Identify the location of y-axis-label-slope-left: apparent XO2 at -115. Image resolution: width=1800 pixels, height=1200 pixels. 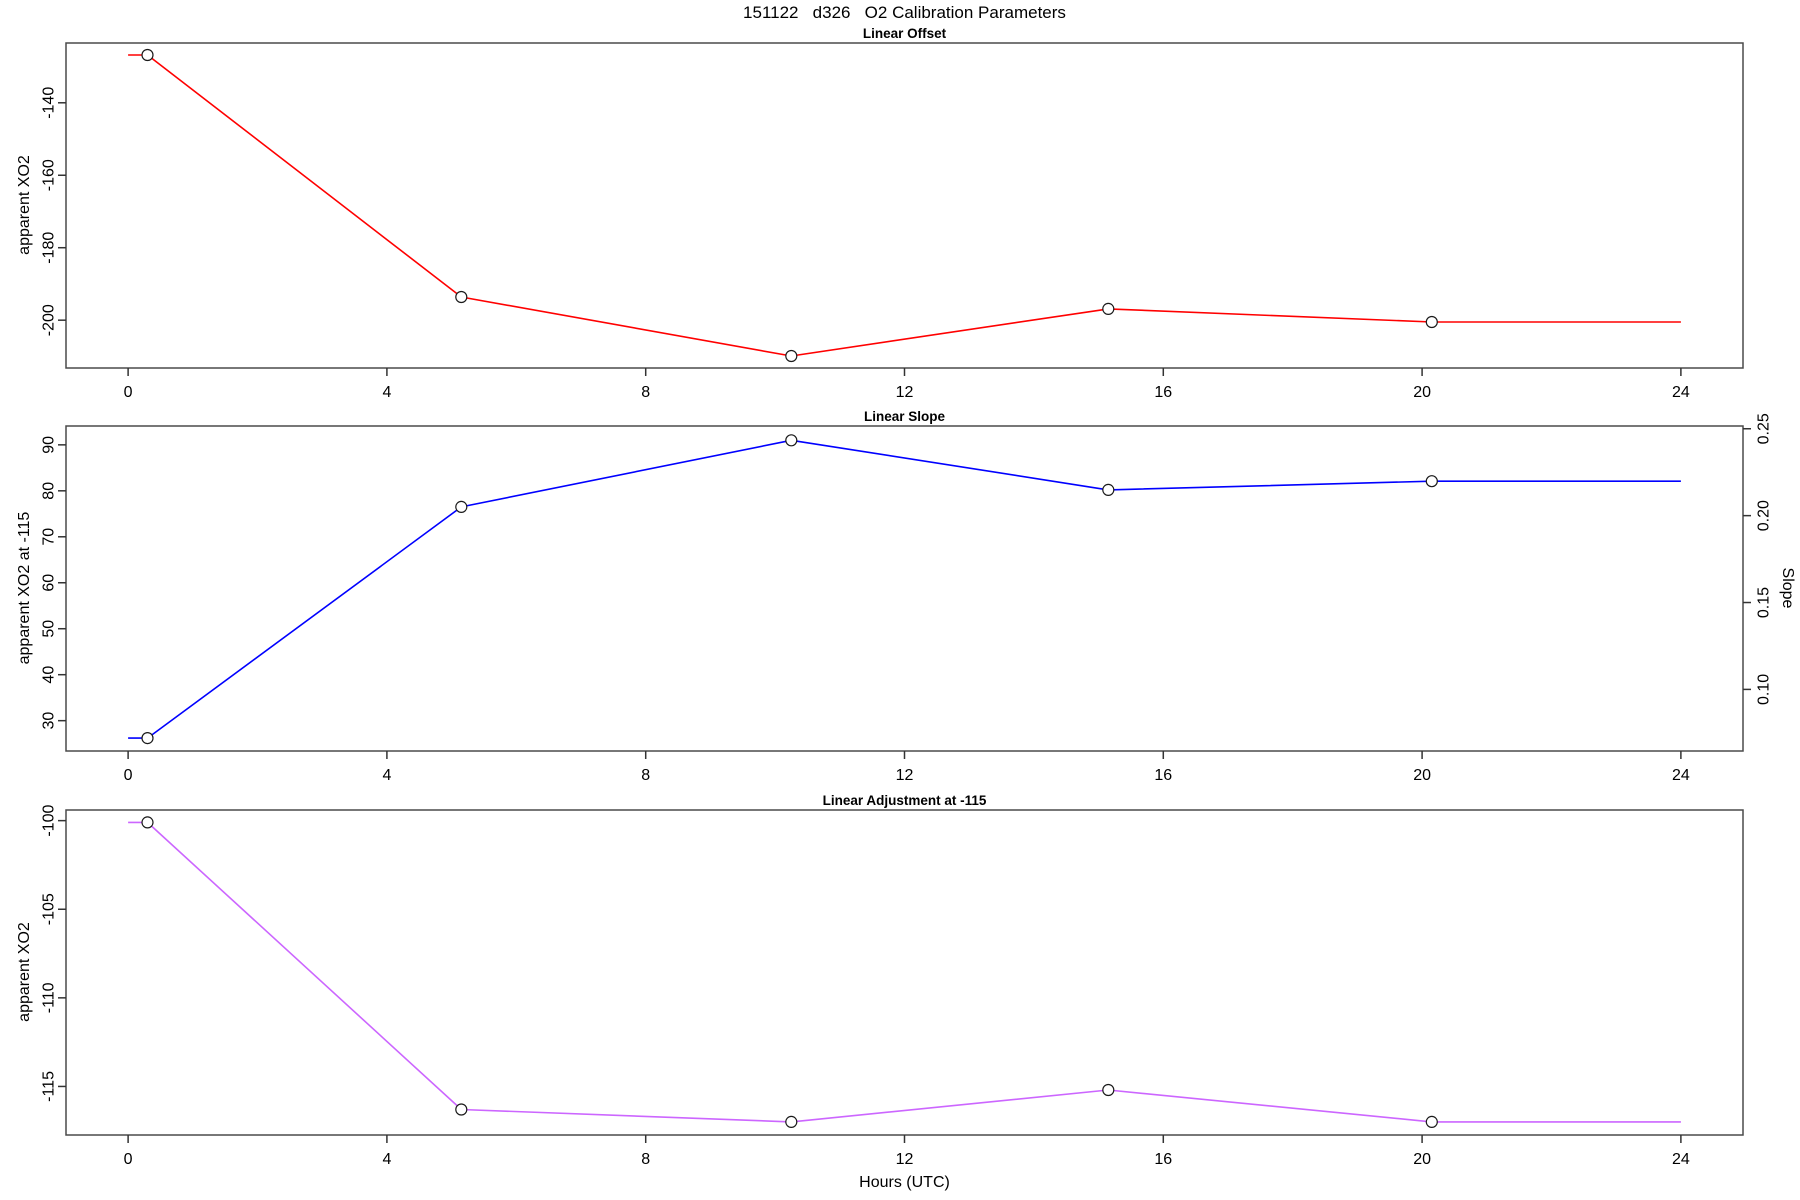
(24, 588).